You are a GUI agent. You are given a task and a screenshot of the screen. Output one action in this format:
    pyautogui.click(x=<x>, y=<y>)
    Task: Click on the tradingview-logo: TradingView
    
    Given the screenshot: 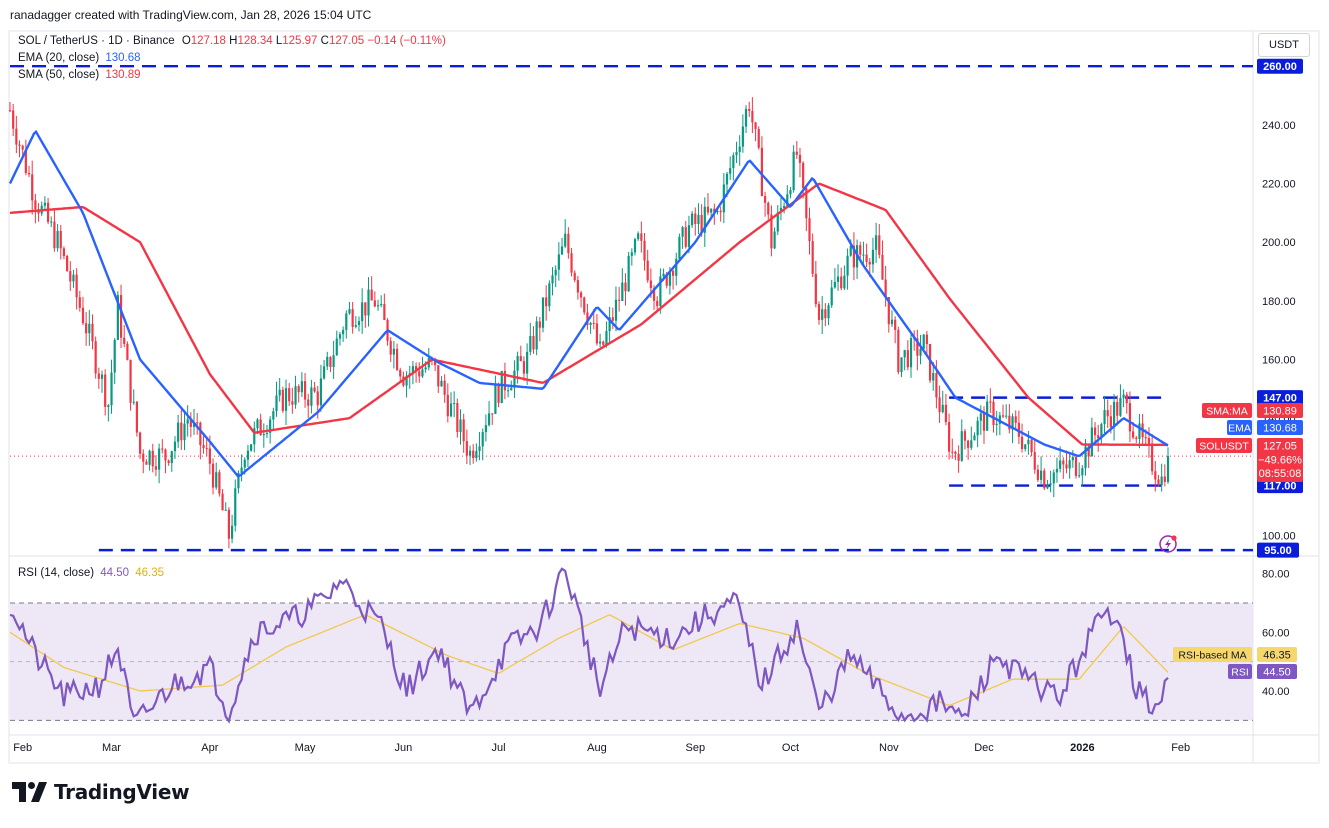 What is the action you would take?
    pyautogui.click(x=101, y=792)
    